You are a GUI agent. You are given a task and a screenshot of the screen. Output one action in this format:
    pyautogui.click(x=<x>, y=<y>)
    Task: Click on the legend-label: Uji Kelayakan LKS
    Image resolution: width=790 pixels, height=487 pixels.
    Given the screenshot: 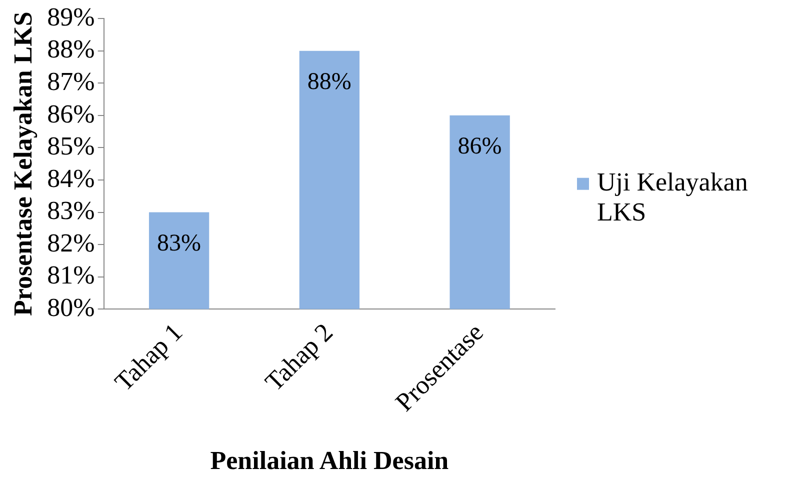 What is the action you would take?
    pyautogui.click(x=672, y=197)
    